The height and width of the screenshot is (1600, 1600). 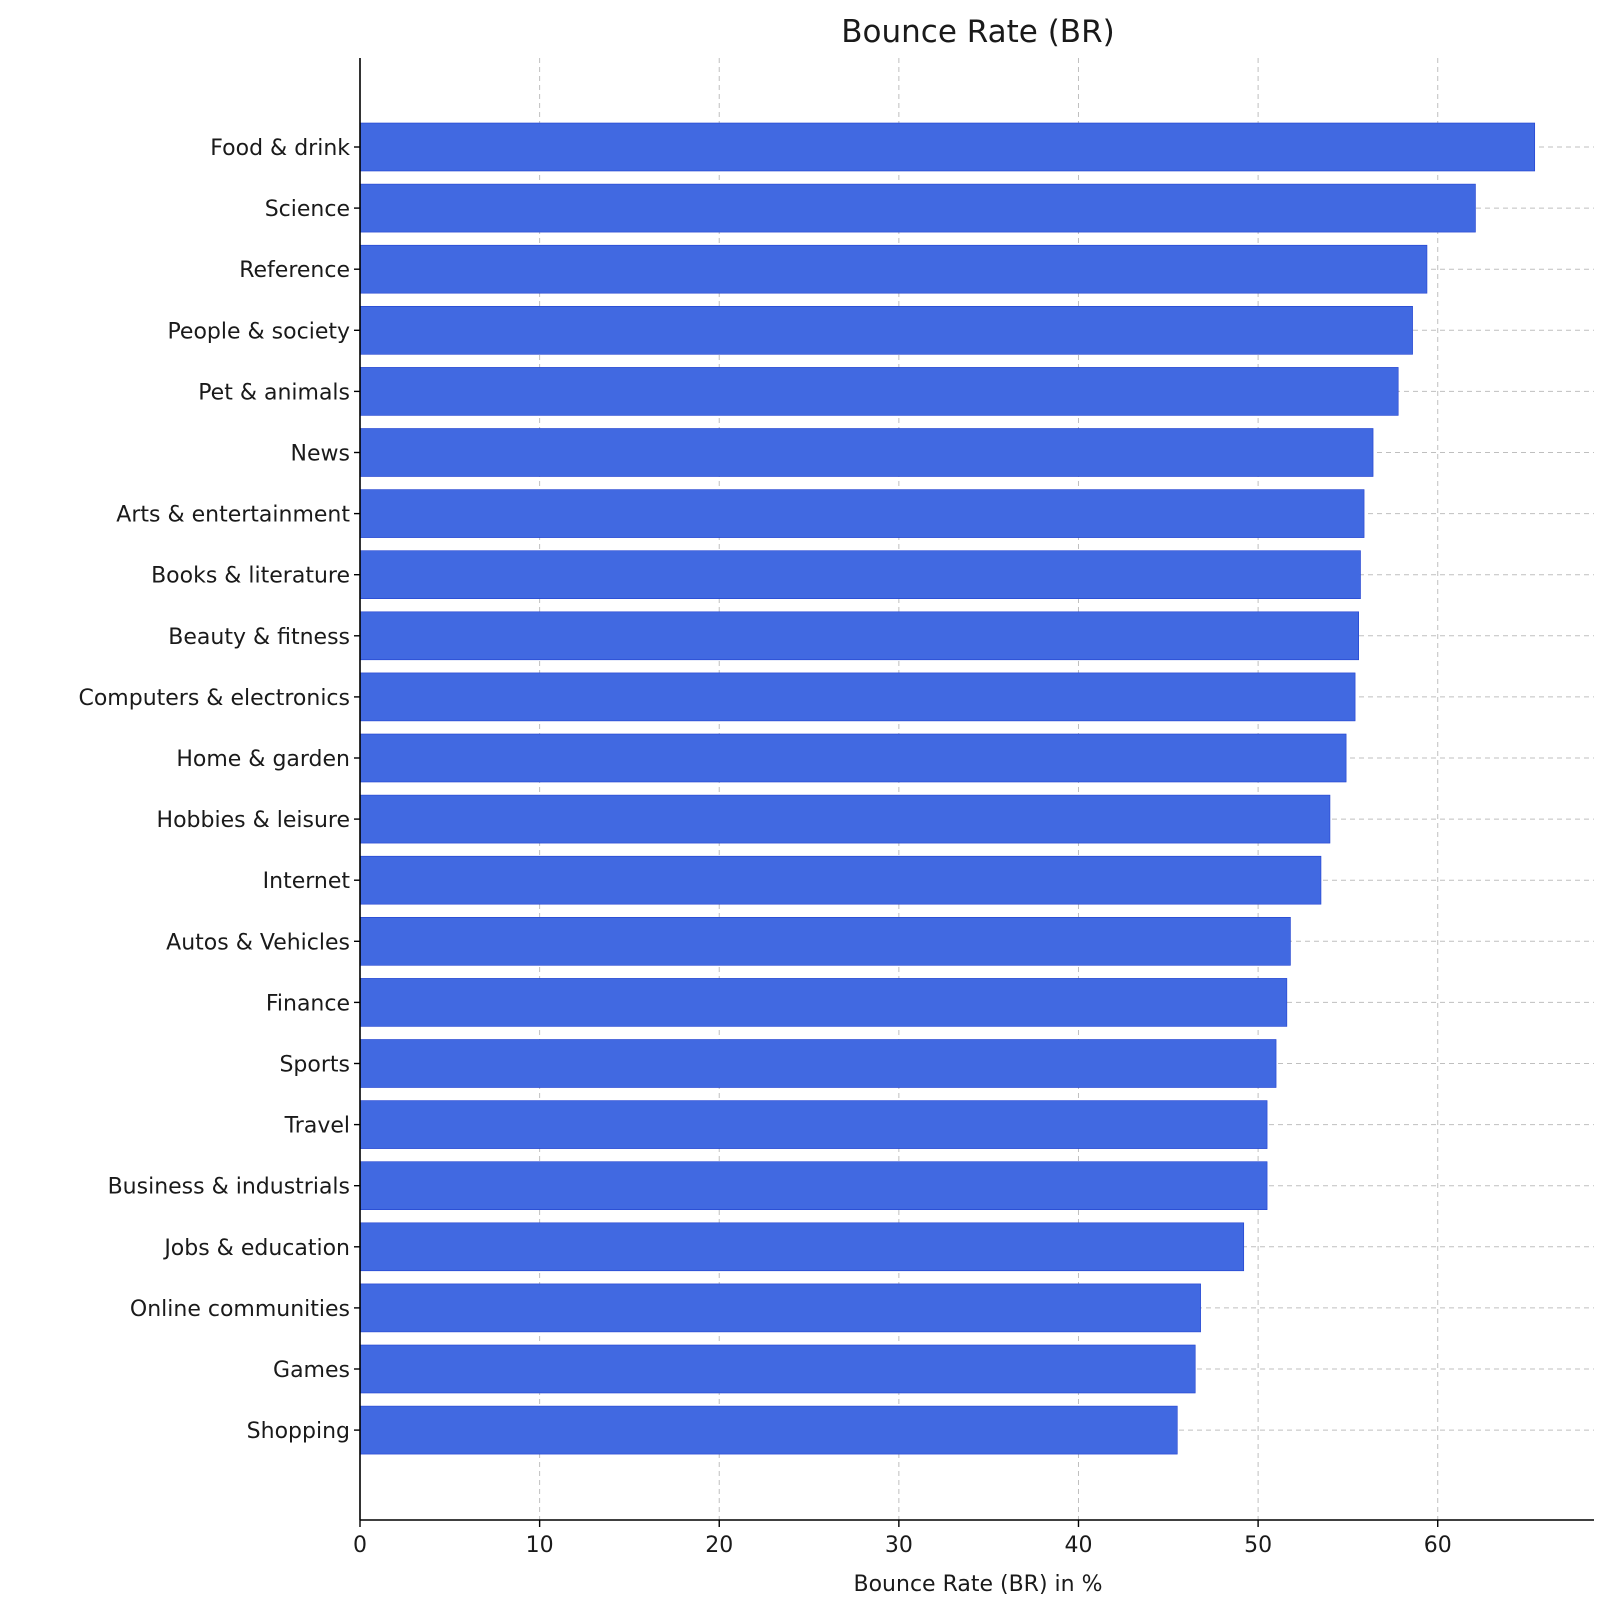 I want to click on x-ticks: 0 10 20 30 40 50 60, so click(x=902, y=1539).